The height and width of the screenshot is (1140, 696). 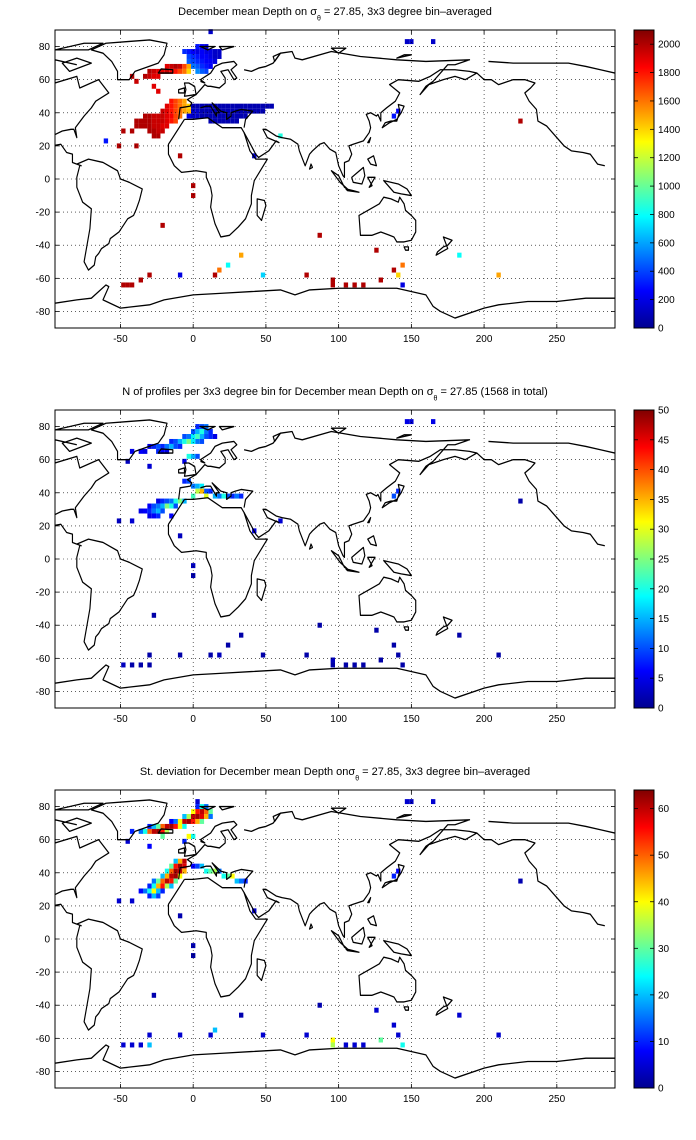 I want to click on x-tick-label: 0, so click(x=193, y=719).